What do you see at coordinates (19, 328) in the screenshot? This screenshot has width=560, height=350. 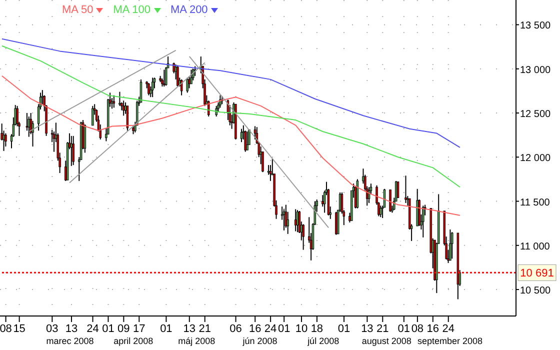 I see `x-tick-label: 15` at bounding box center [19, 328].